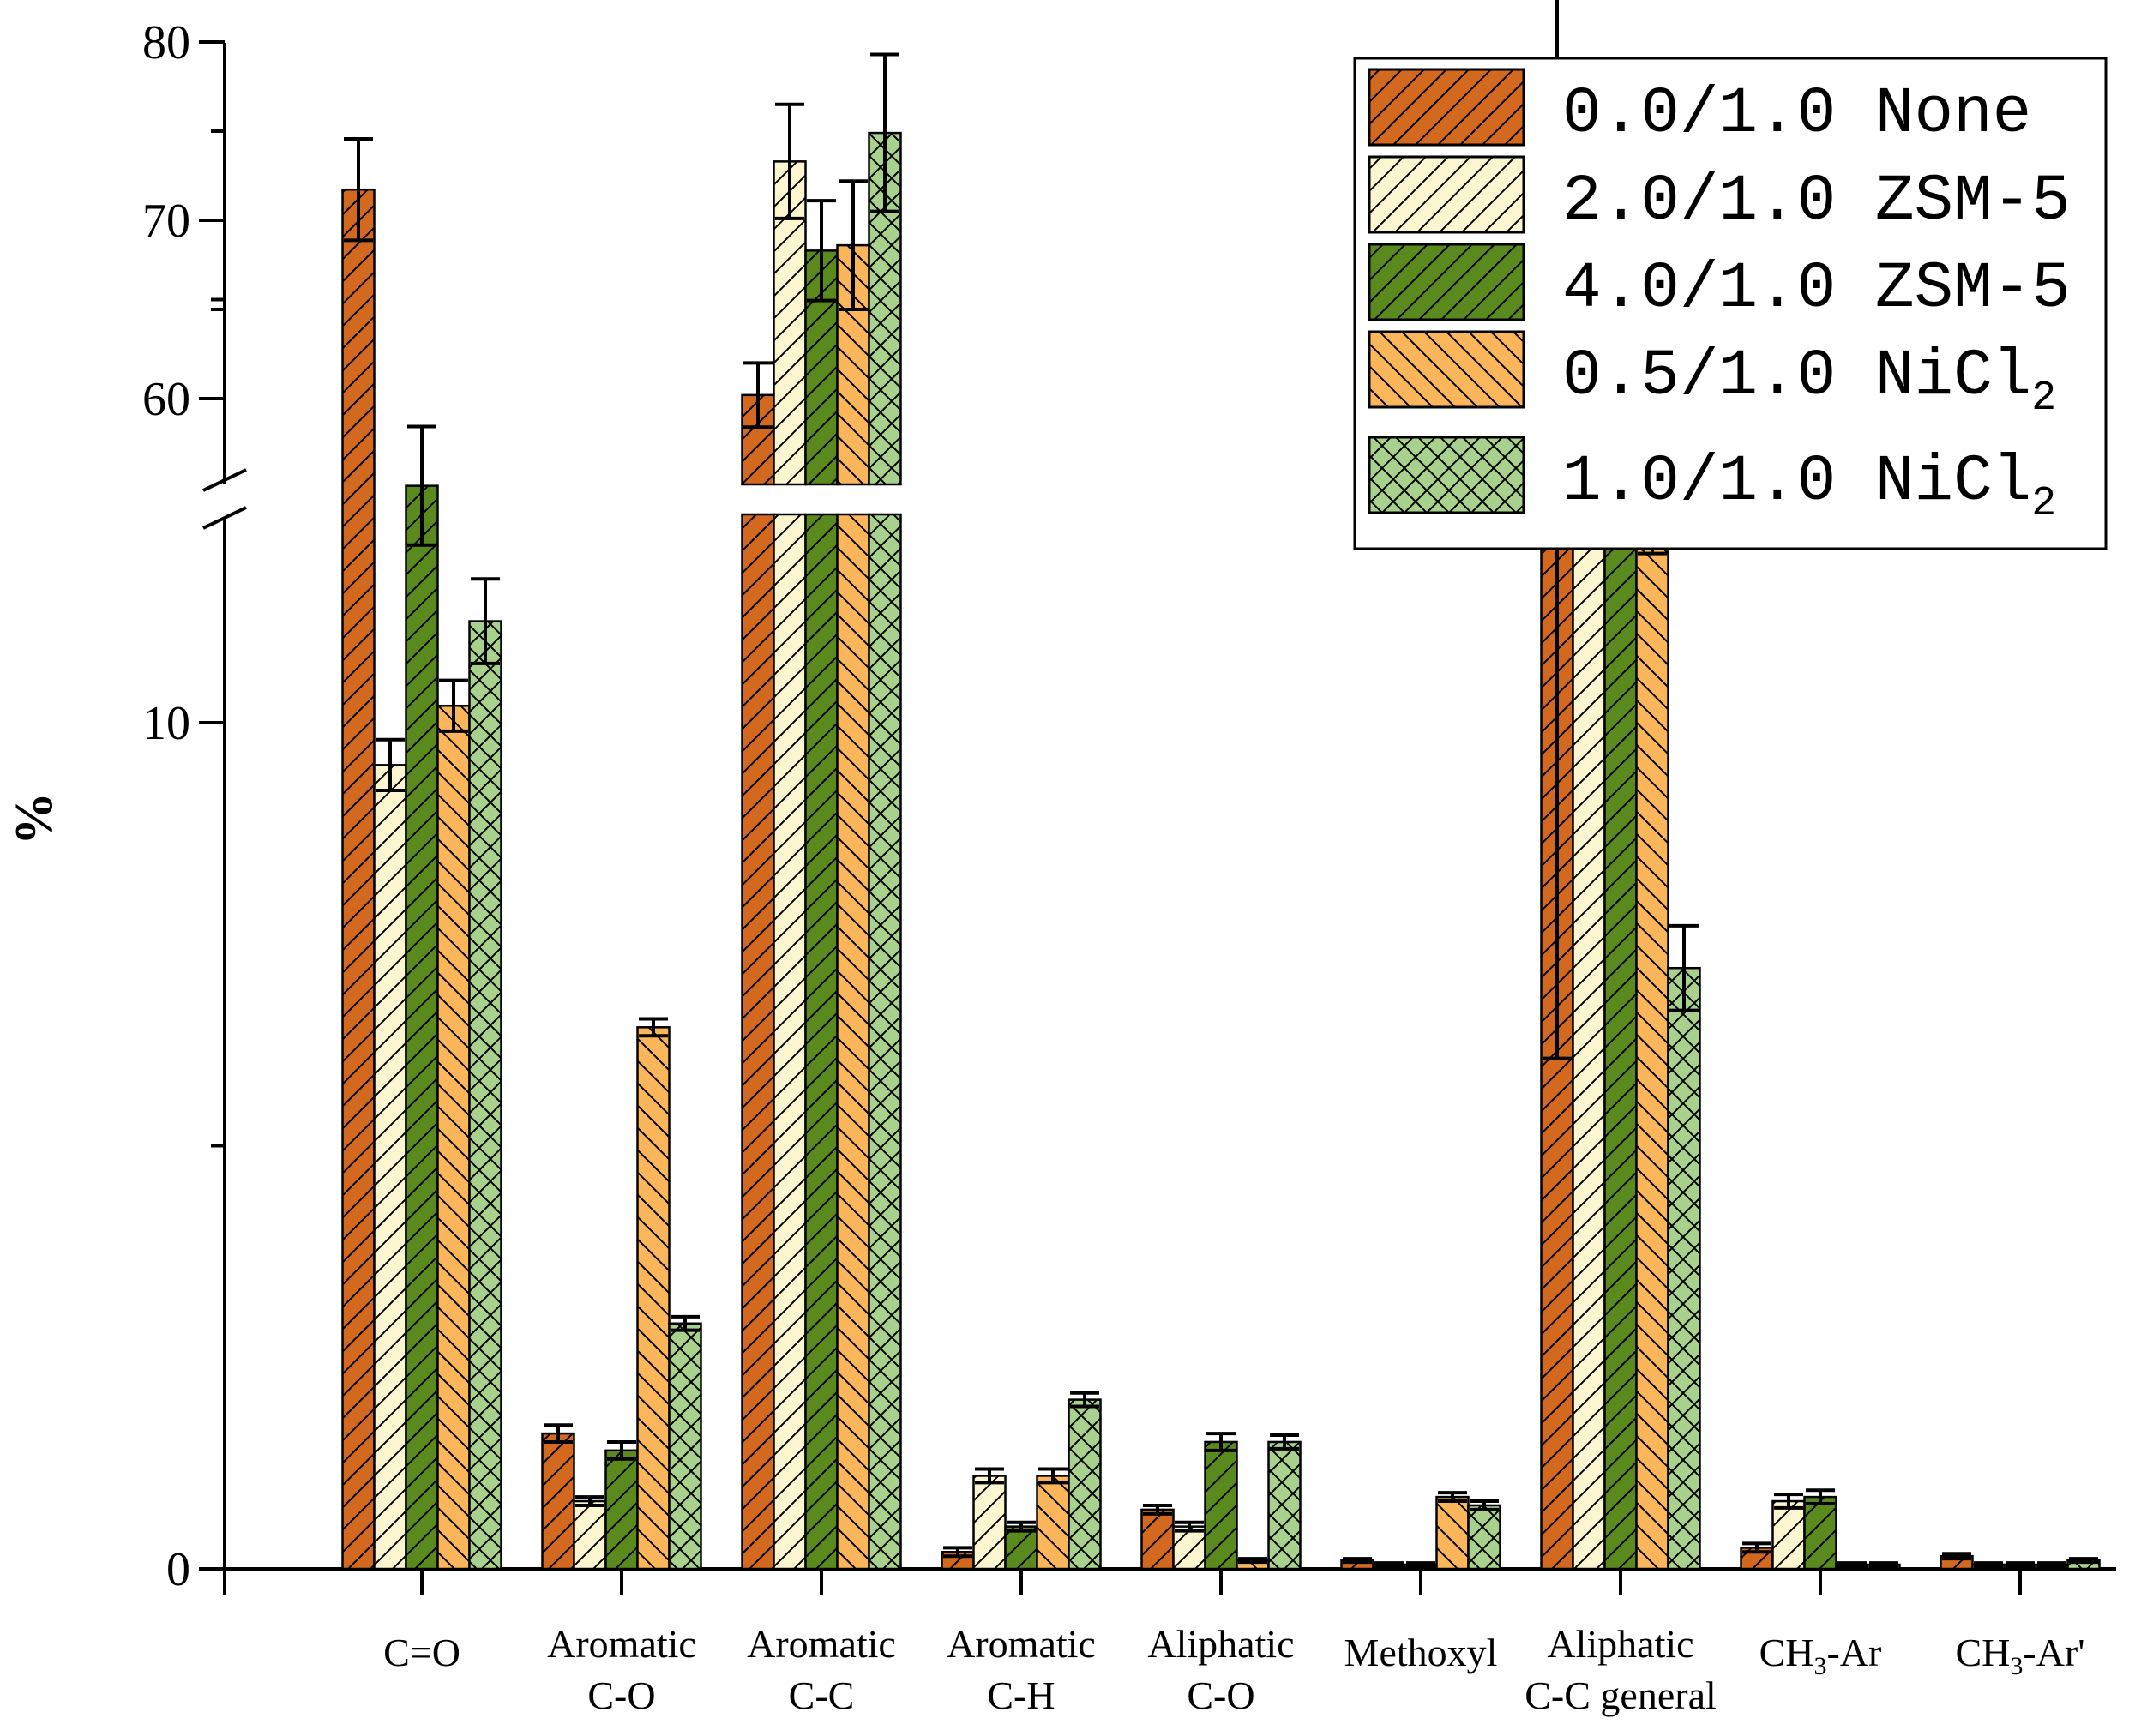  Describe the element at coordinates (166, 42) in the screenshot. I see `y-tick-label: 80` at that location.